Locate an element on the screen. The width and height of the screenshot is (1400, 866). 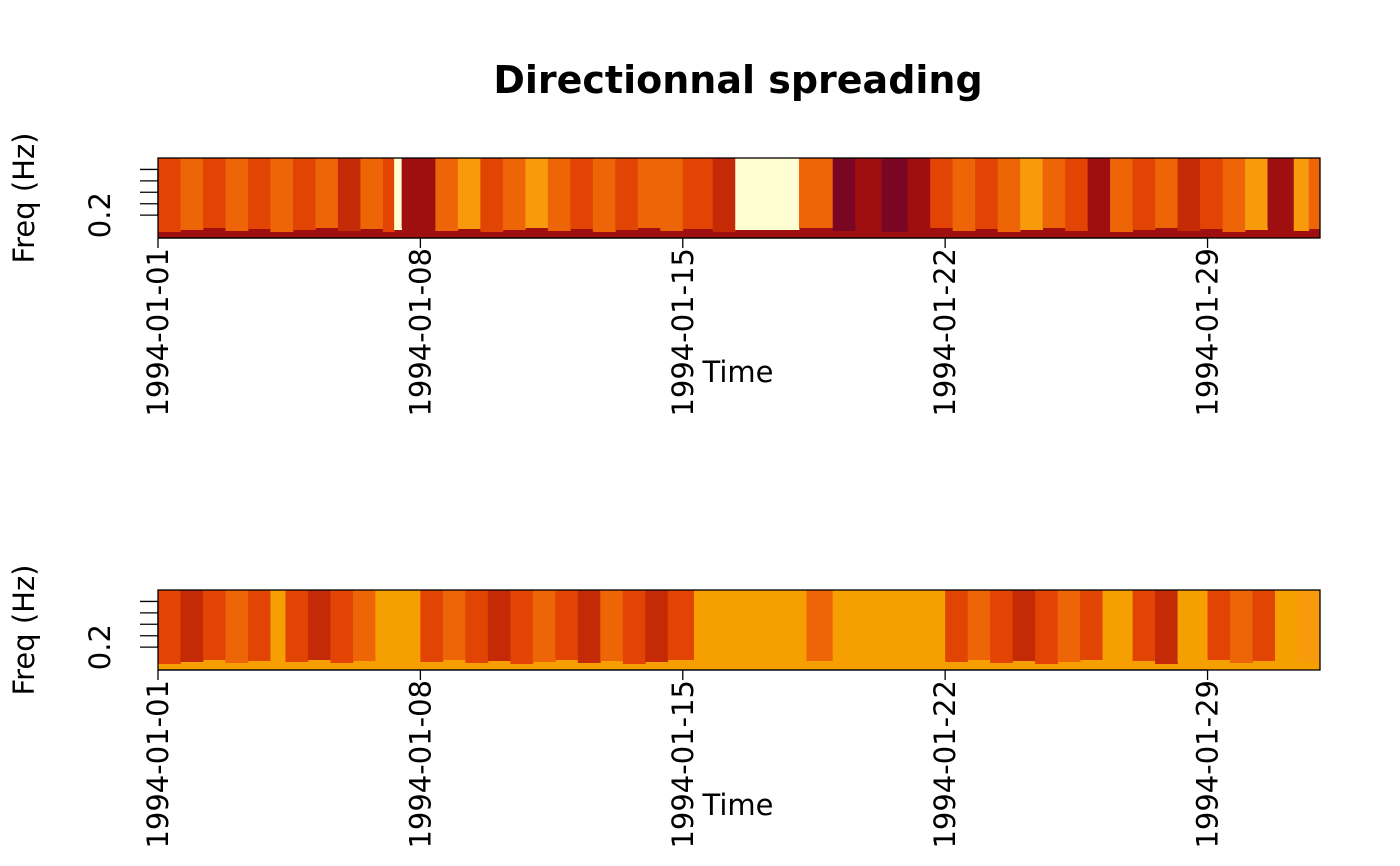
y-axis-label-top: Freq (Hz) is located at coordinates (24, 198).